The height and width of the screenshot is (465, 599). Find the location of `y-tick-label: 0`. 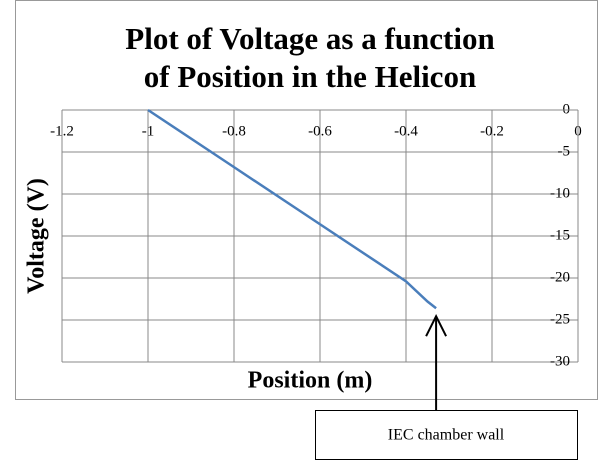

y-tick-label: 0 is located at coordinates (567, 109).